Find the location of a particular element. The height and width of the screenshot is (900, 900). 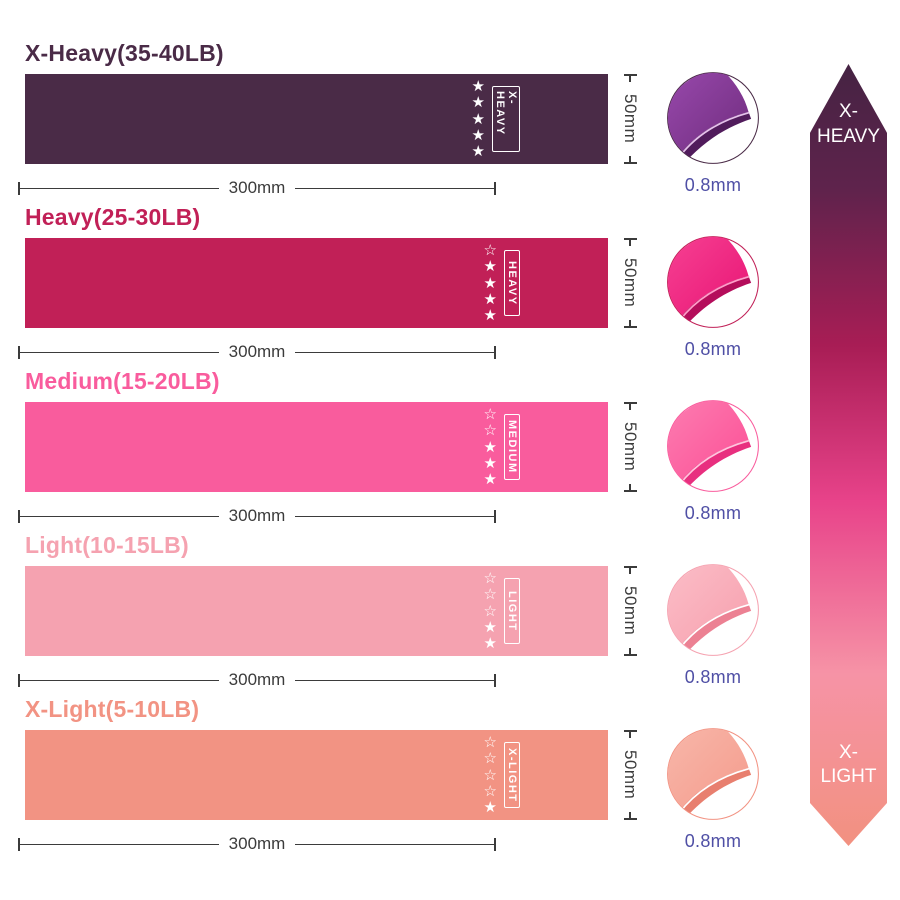

band-swatch: ☆ ☆ ★ ★ ★ MEDIUM is located at coordinates (316, 447).